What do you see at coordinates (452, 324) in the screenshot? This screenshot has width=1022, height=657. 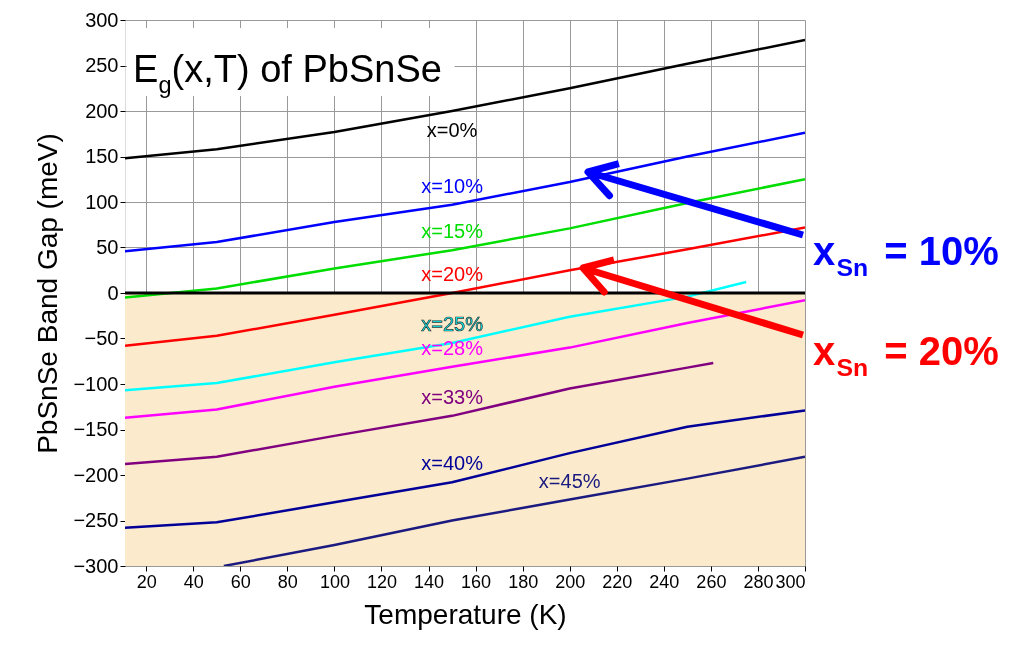 I see `series-label: x=25%` at bounding box center [452, 324].